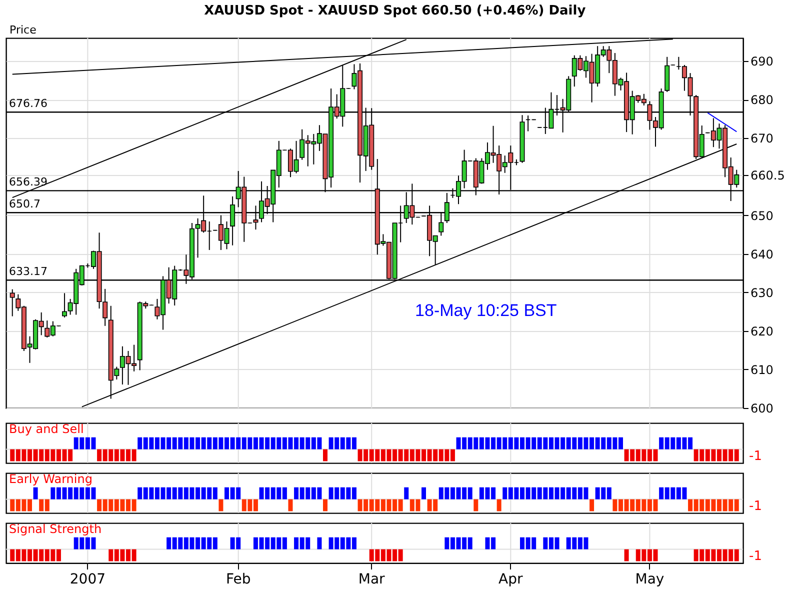  I want to click on annotation: 18-May 10:25 BST, so click(486, 310).